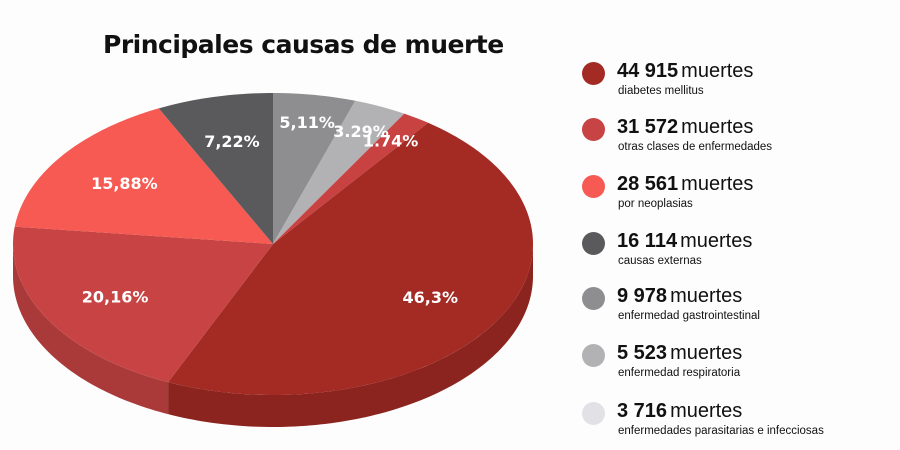 This screenshot has width=900, height=450. What do you see at coordinates (431, 297) in the screenshot?
I see `slice-label: 46,3%` at bounding box center [431, 297].